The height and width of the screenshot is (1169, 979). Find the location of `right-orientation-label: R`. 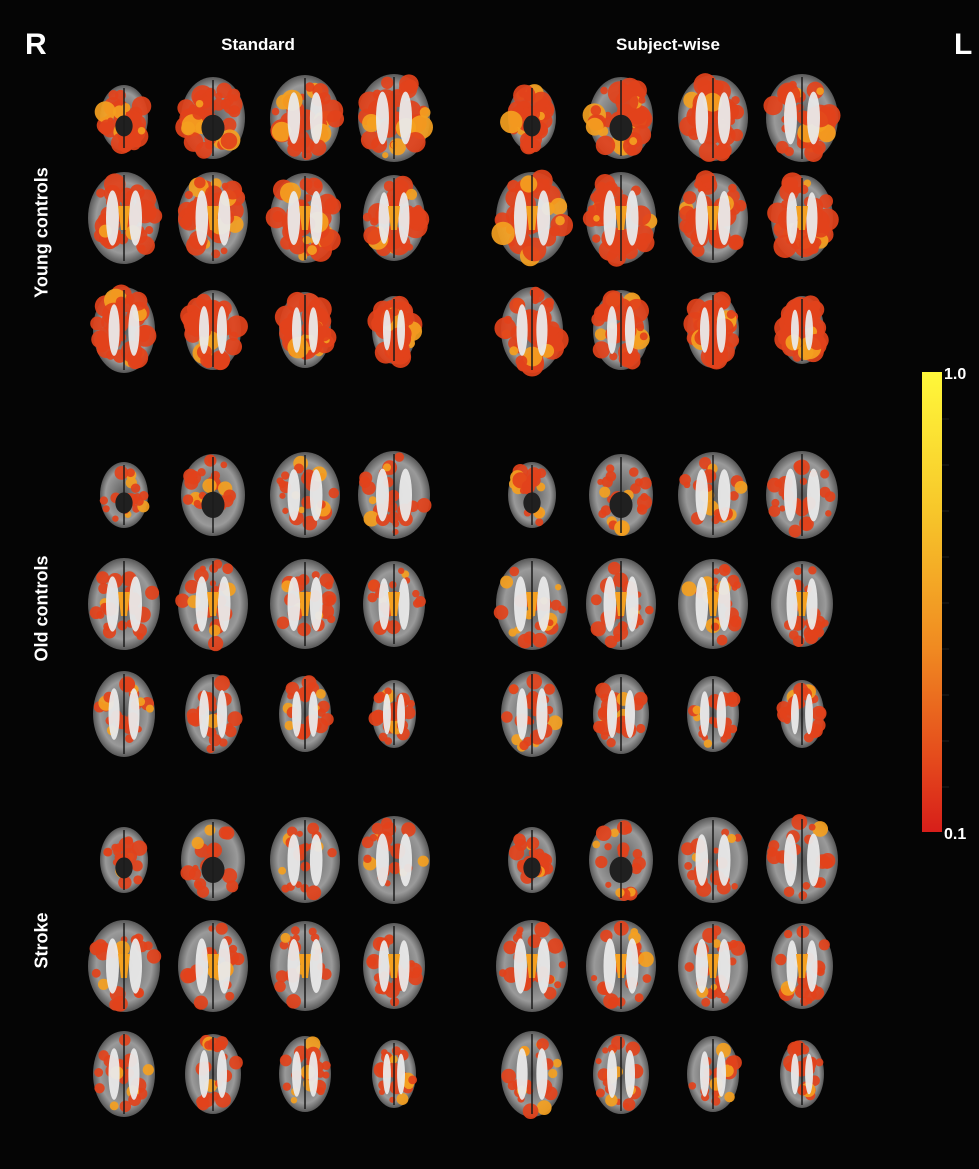

right-orientation-label: R is located at coordinates (36, 44).